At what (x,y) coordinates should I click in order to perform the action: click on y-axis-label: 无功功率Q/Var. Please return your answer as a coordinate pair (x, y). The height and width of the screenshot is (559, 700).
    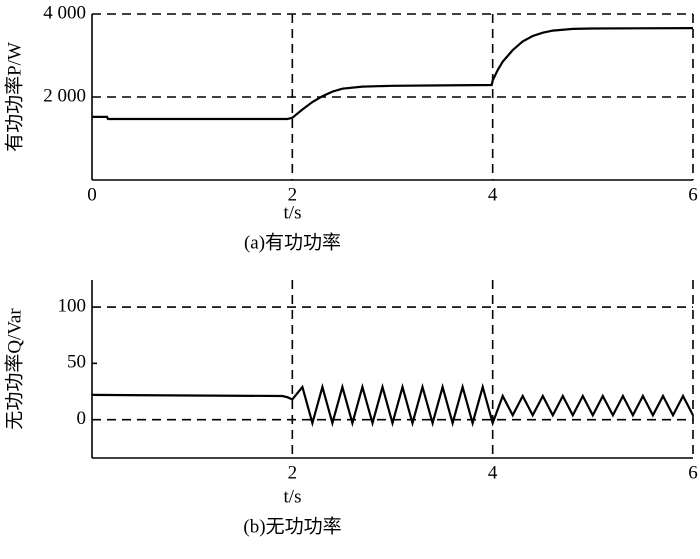
    Looking at the image, I should click on (14, 369).